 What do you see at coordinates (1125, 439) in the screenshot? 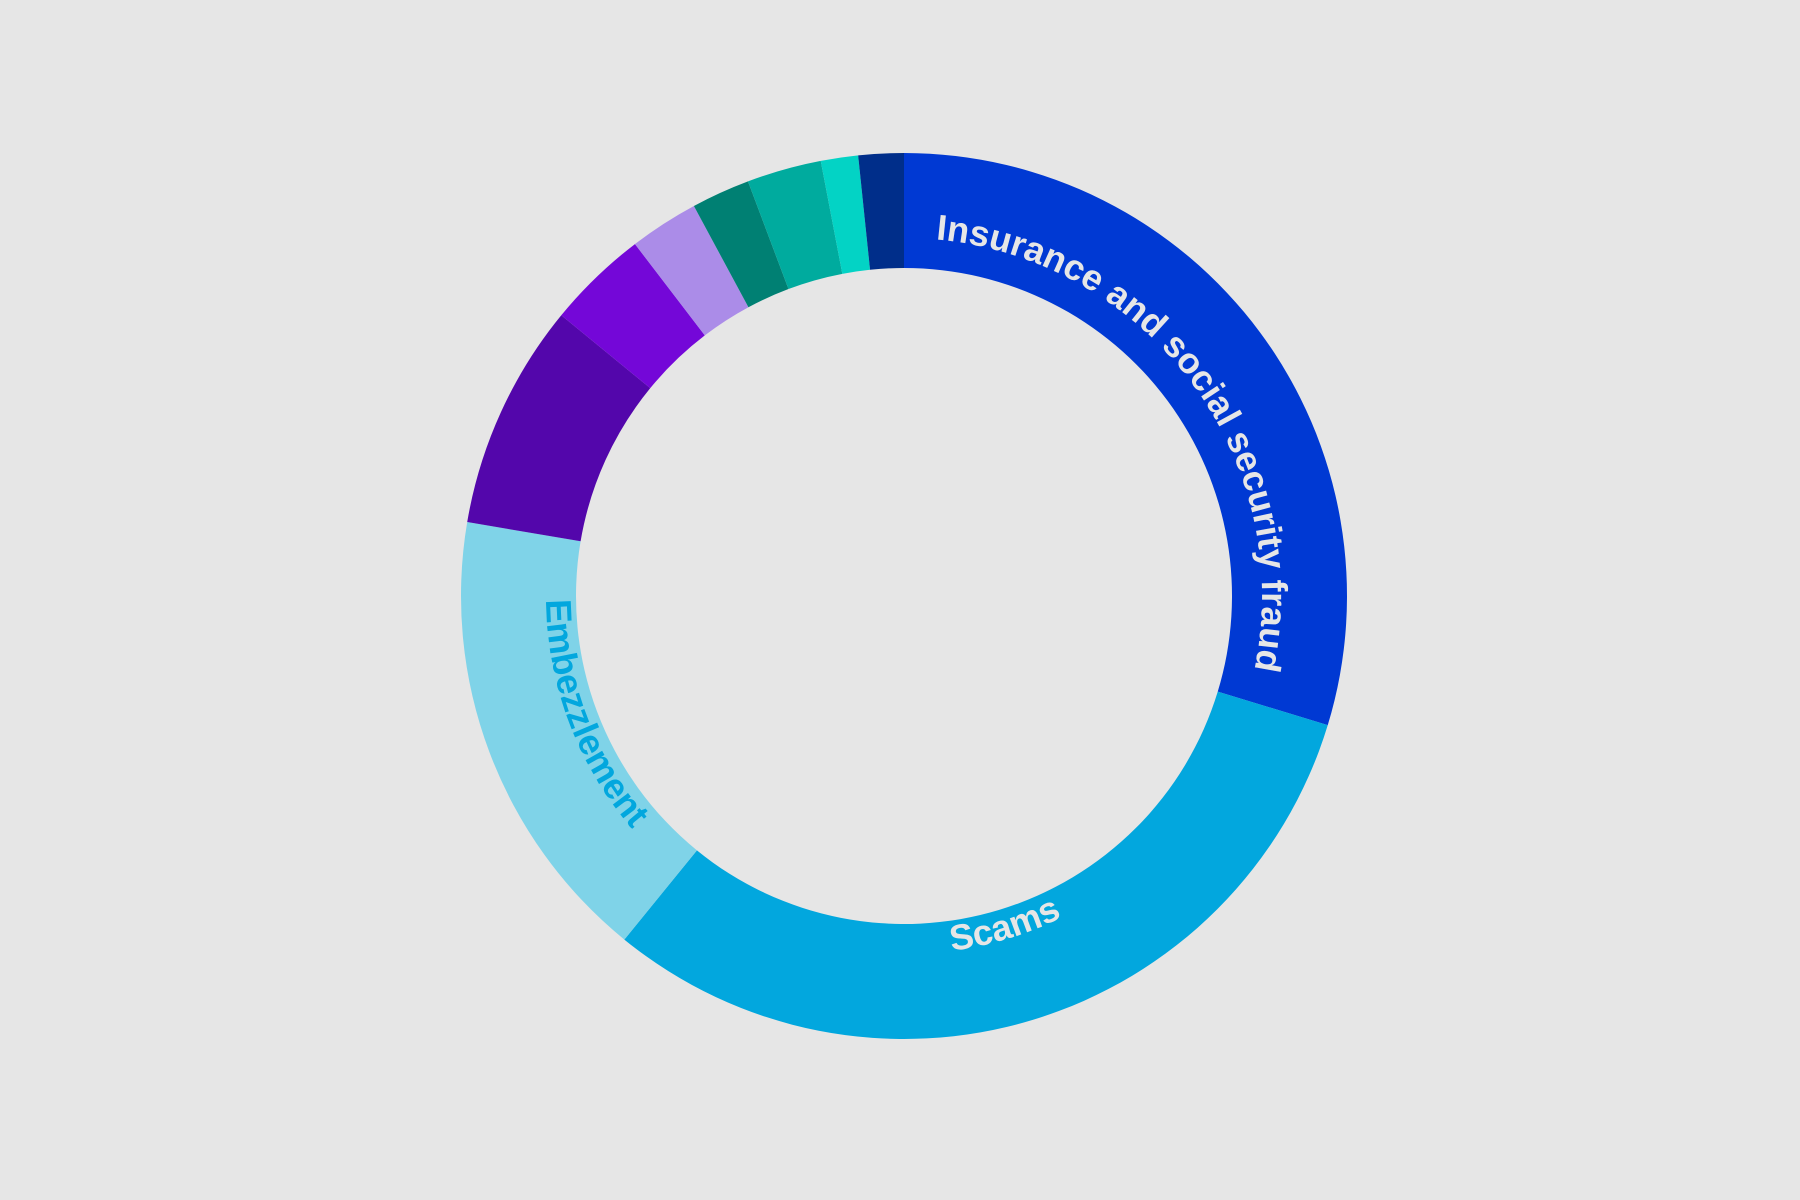
I see `slice-insurance-and-social-security-fraud` at bounding box center [1125, 439].